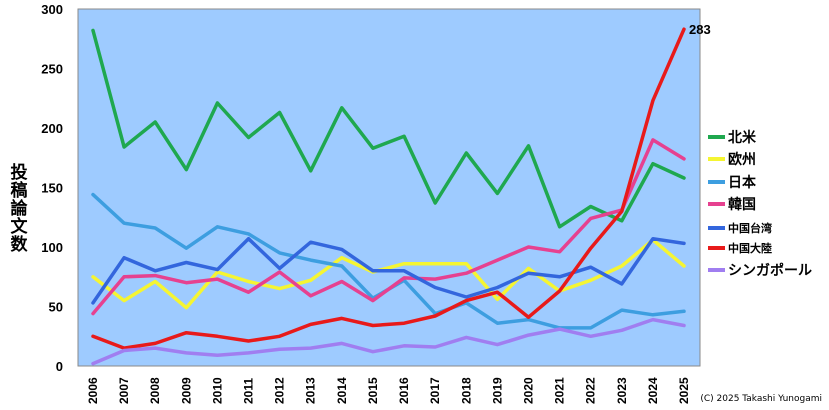  Describe the element at coordinates (93, 390) in the screenshot. I see `x-tick-label: 2006` at that location.